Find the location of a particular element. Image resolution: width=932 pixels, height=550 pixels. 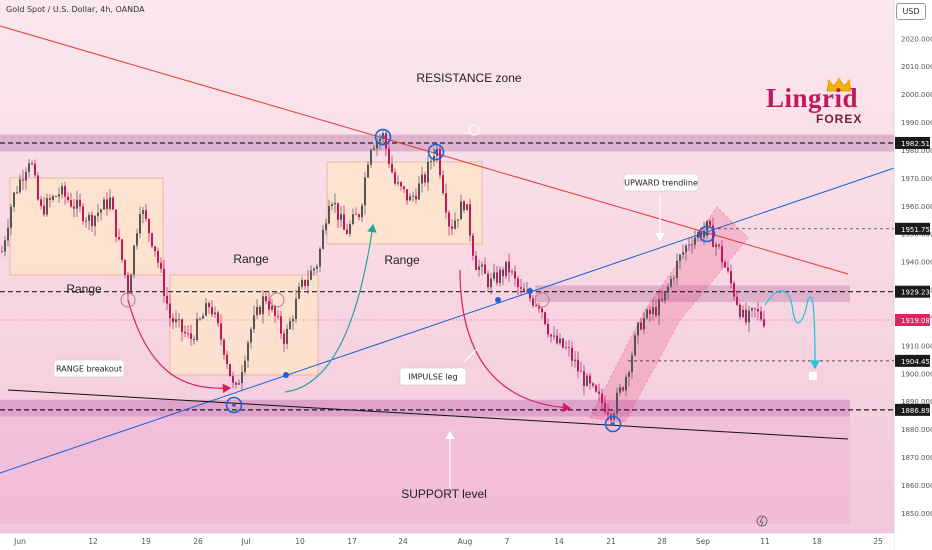

pivot-dot is located at coordinates (707, 234).